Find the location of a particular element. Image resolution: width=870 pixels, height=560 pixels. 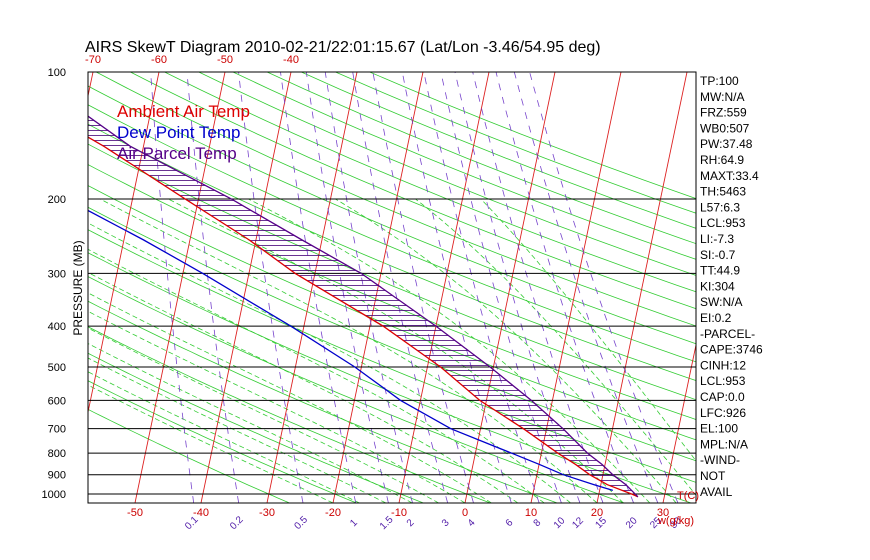

mixing-ratio-label: 0.2 is located at coordinates (237, 523).